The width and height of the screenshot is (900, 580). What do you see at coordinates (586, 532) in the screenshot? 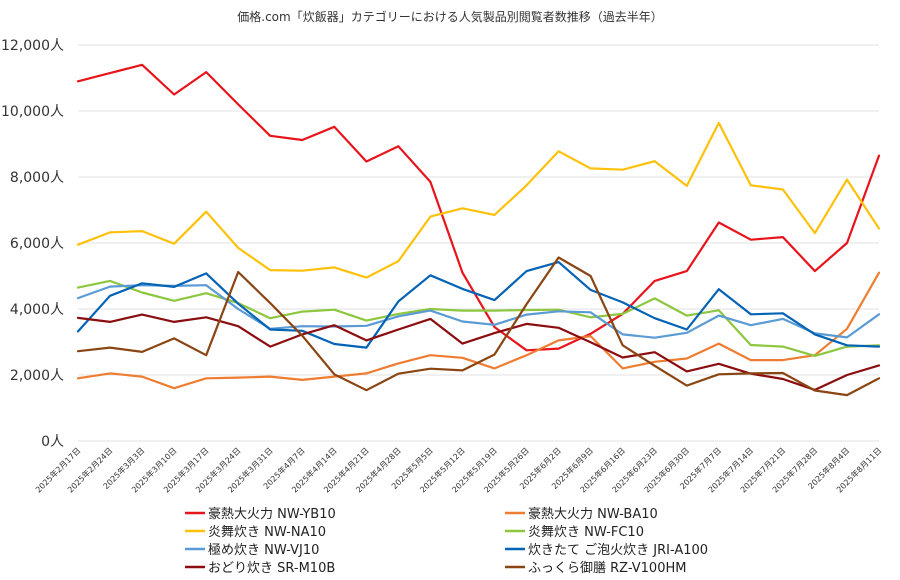
I see `legend-label: 炎舞炊き NW-FC10` at bounding box center [586, 532].